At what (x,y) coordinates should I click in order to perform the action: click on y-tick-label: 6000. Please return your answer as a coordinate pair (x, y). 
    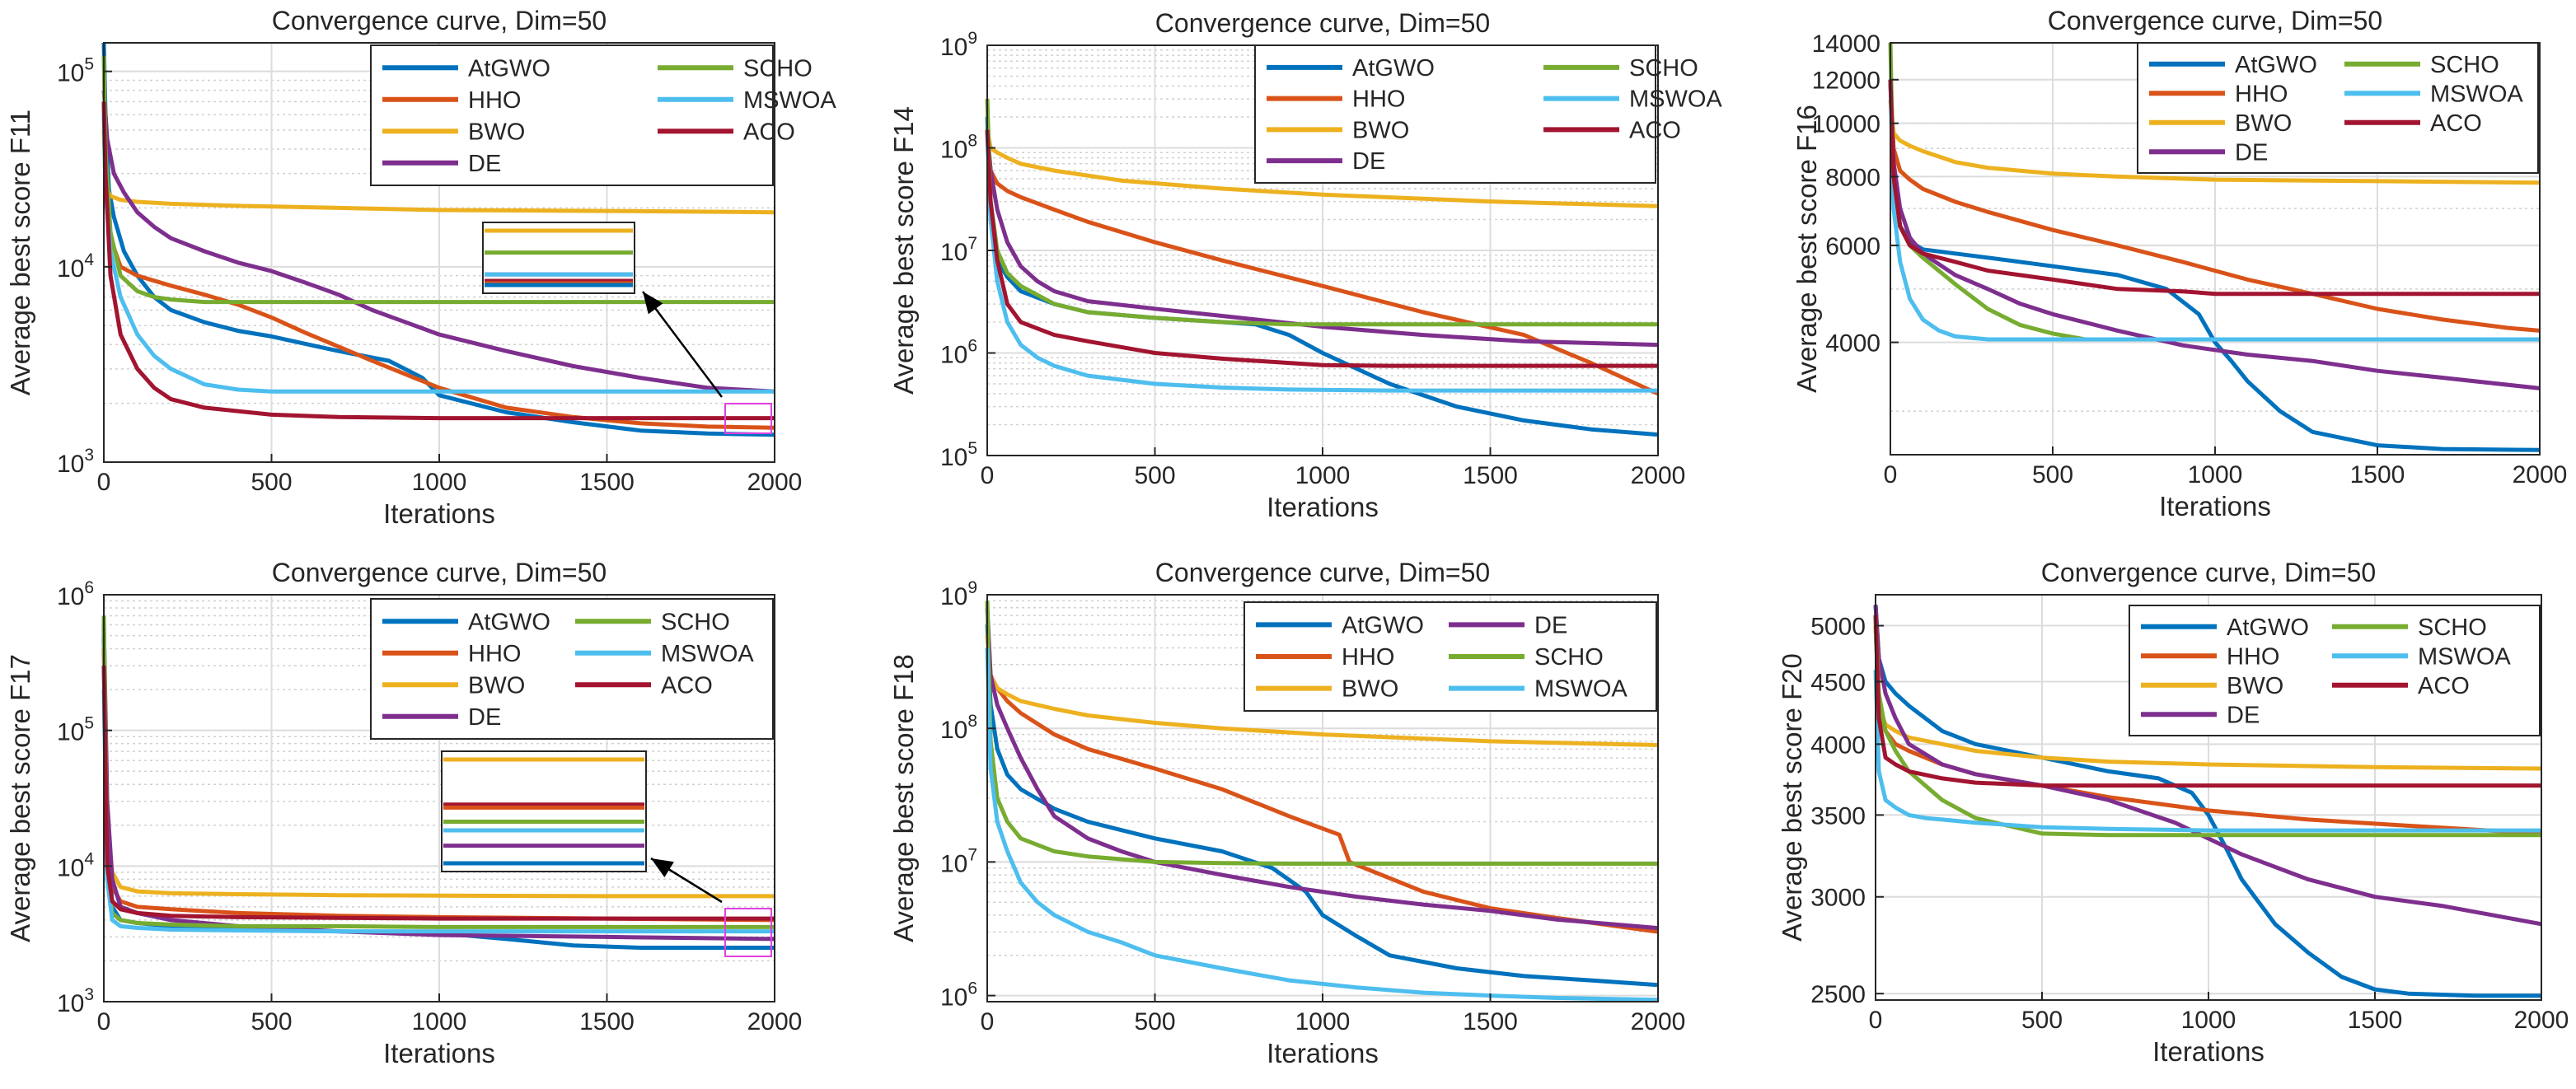
    Looking at the image, I should click on (1852, 246).